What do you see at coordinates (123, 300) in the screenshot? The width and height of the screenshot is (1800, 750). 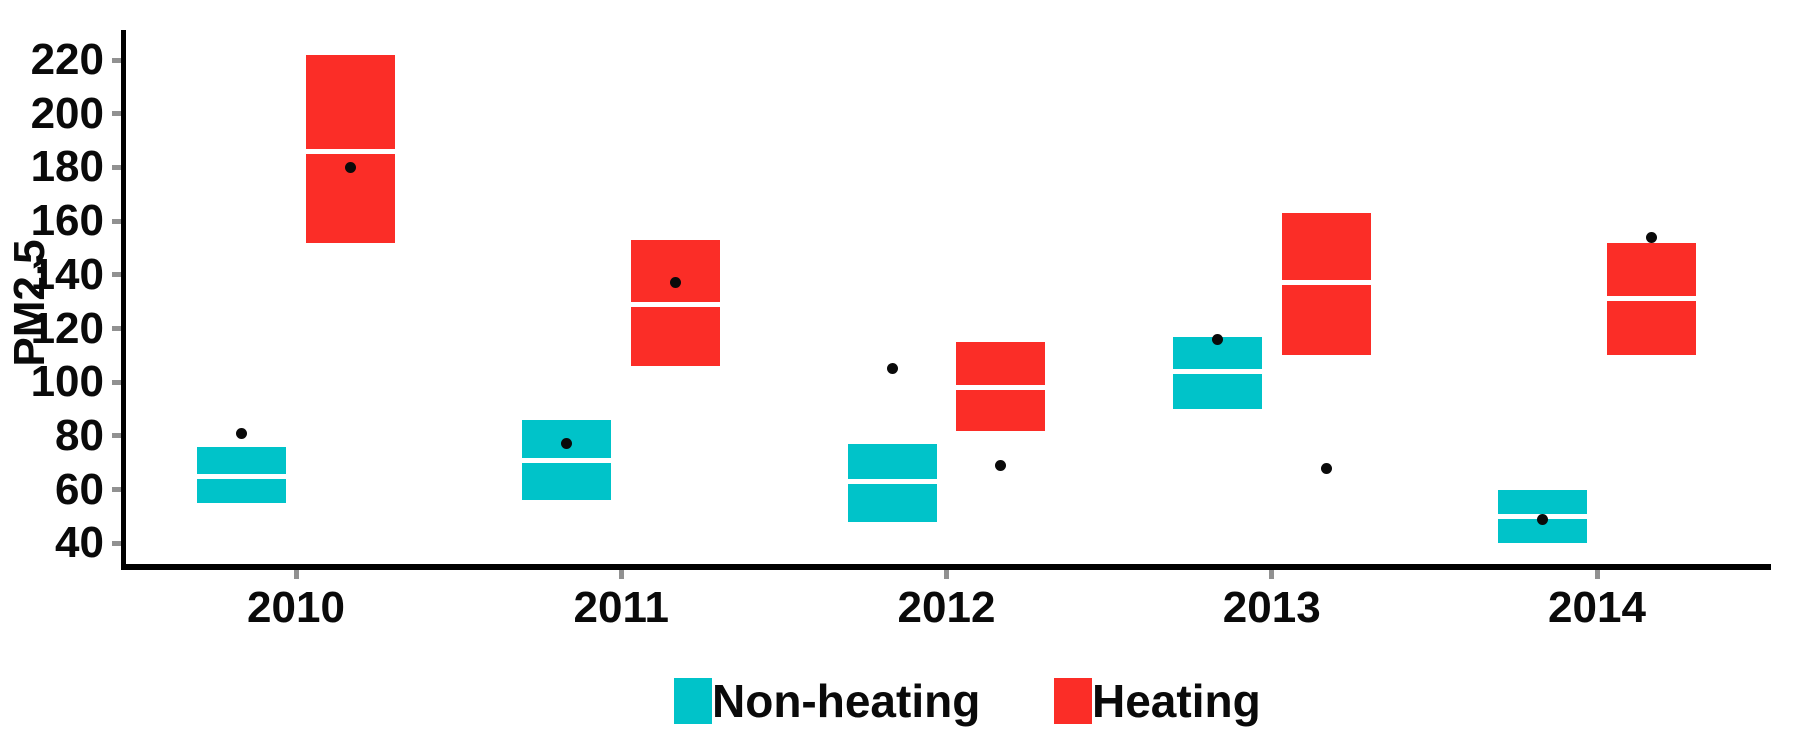 I see `y-axis-line` at bounding box center [123, 300].